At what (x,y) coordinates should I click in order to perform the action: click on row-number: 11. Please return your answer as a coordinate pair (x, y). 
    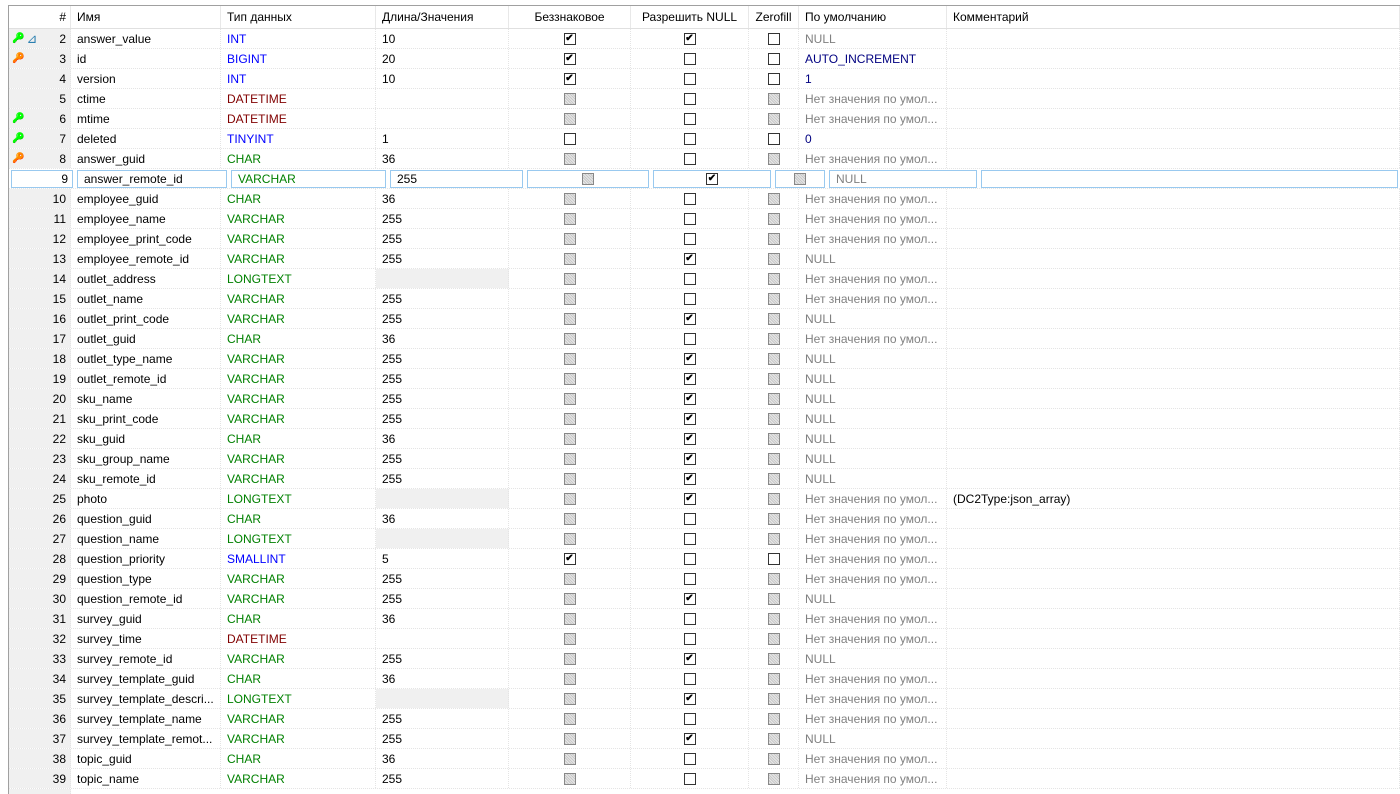
    Looking at the image, I should click on (40, 218).